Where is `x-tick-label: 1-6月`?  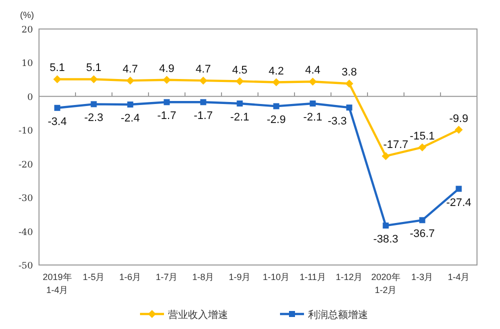
x-tick-label: 1-6月 is located at coordinates (130, 277).